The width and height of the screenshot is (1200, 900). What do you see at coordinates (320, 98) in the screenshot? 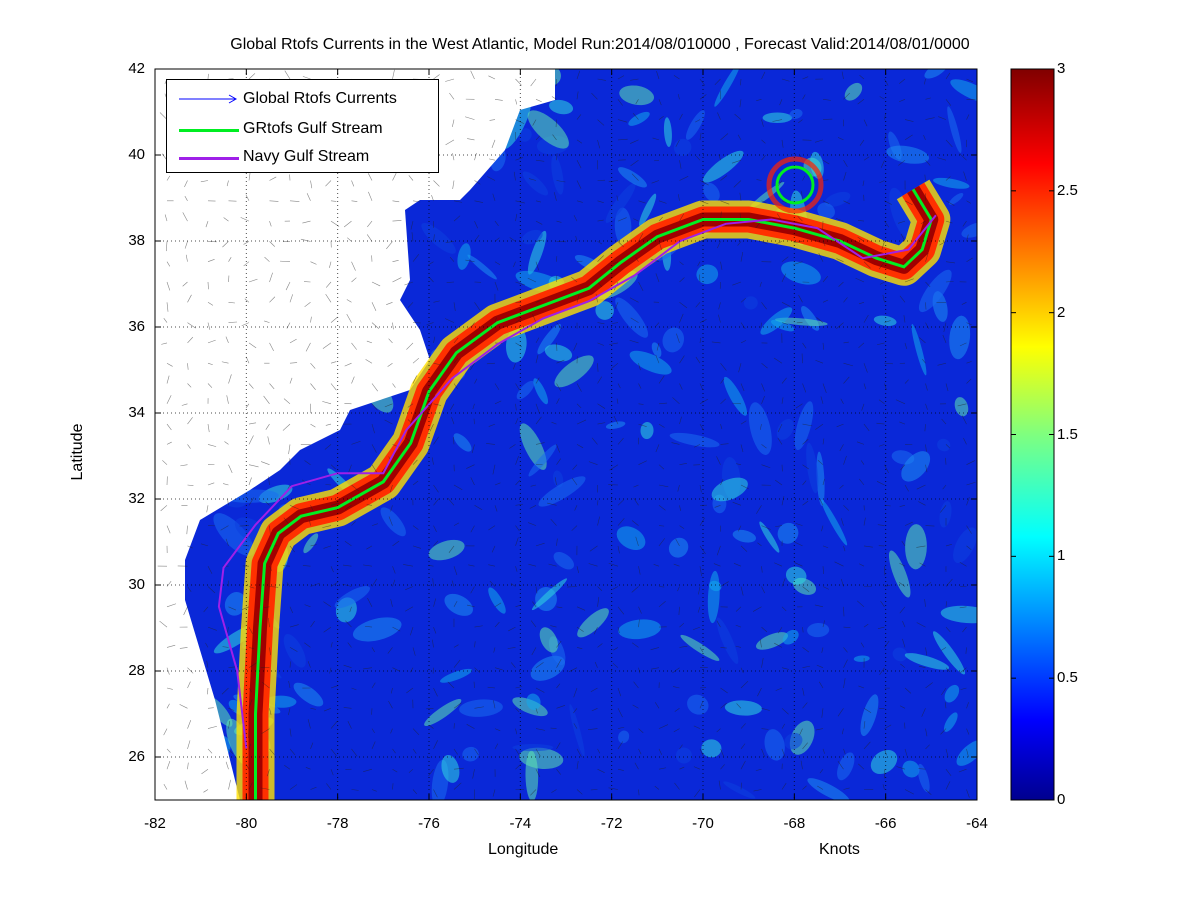
I see `legend-label: Global Rtofs Currents` at bounding box center [320, 98].